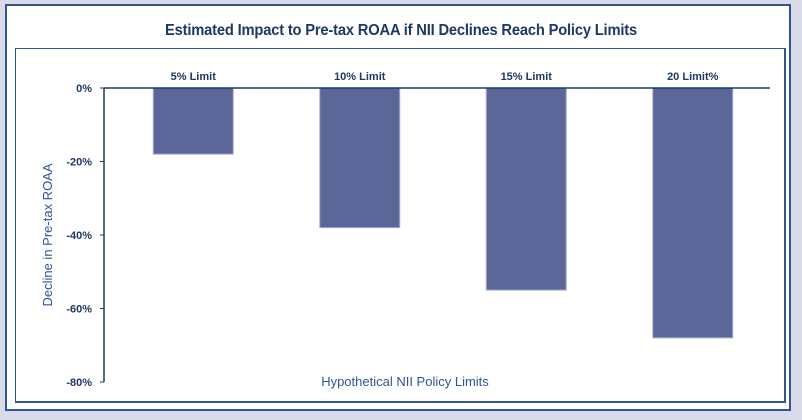  Describe the element at coordinates (527, 77) in the screenshot. I see `category-label: 15% Limit` at that location.